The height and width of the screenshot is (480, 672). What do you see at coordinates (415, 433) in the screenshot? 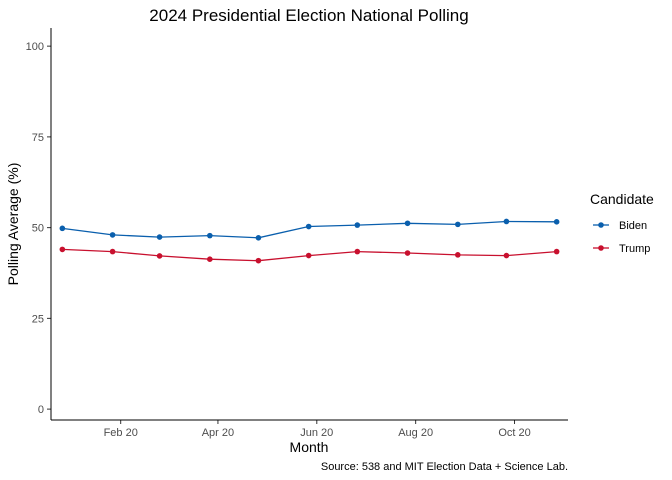
I see `x-tick-label: Aug 20` at bounding box center [415, 433].